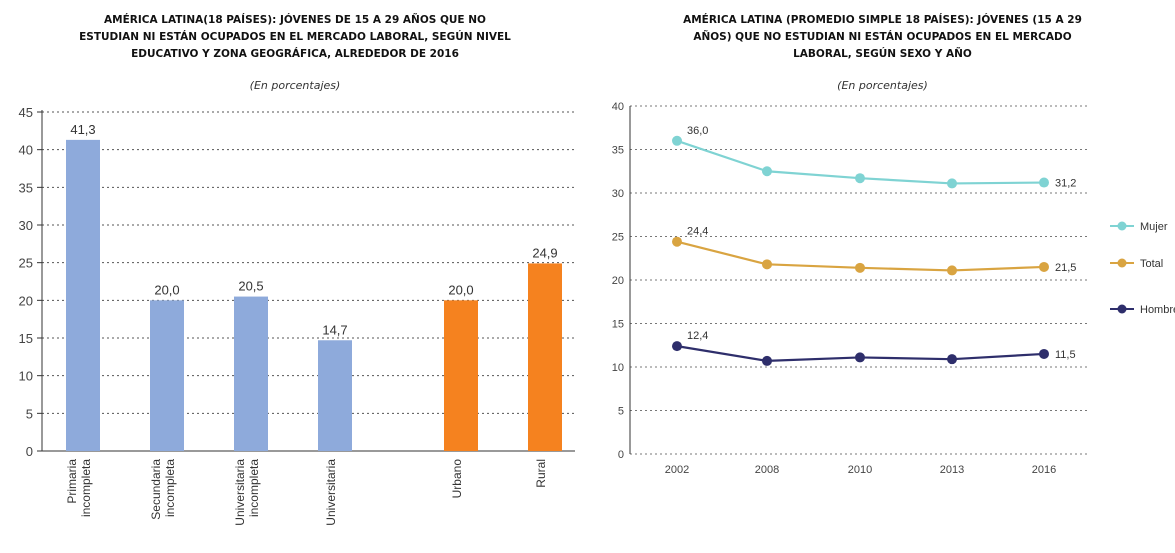 This screenshot has width=1175, height=553. What do you see at coordinates (860, 470) in the screenshot?
I see `x-tick-label: 2010` at bounding box center [860, 470].